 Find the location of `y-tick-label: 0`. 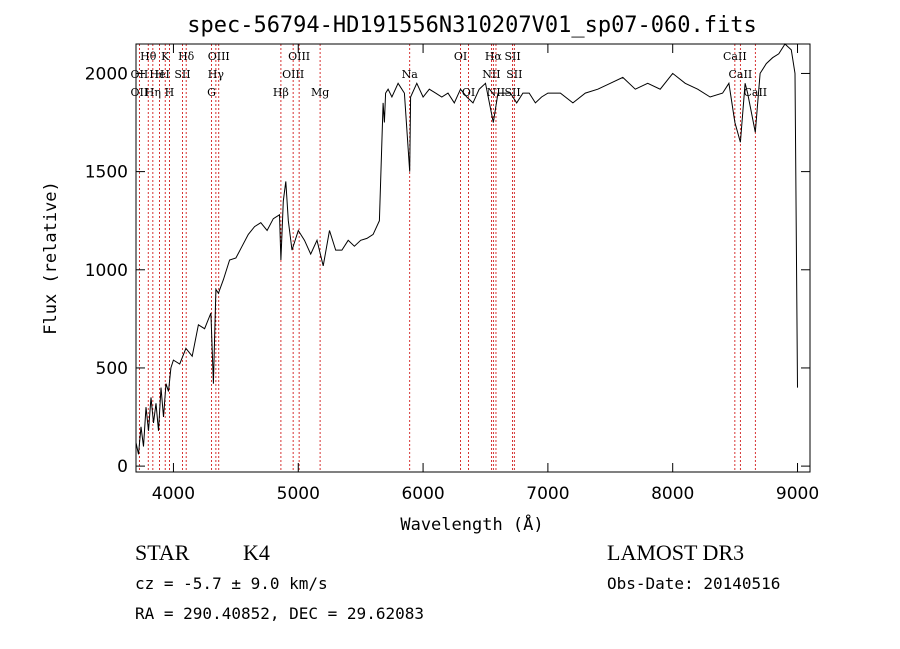

y-tick-label: 0 is located at coordinates (122, 467).